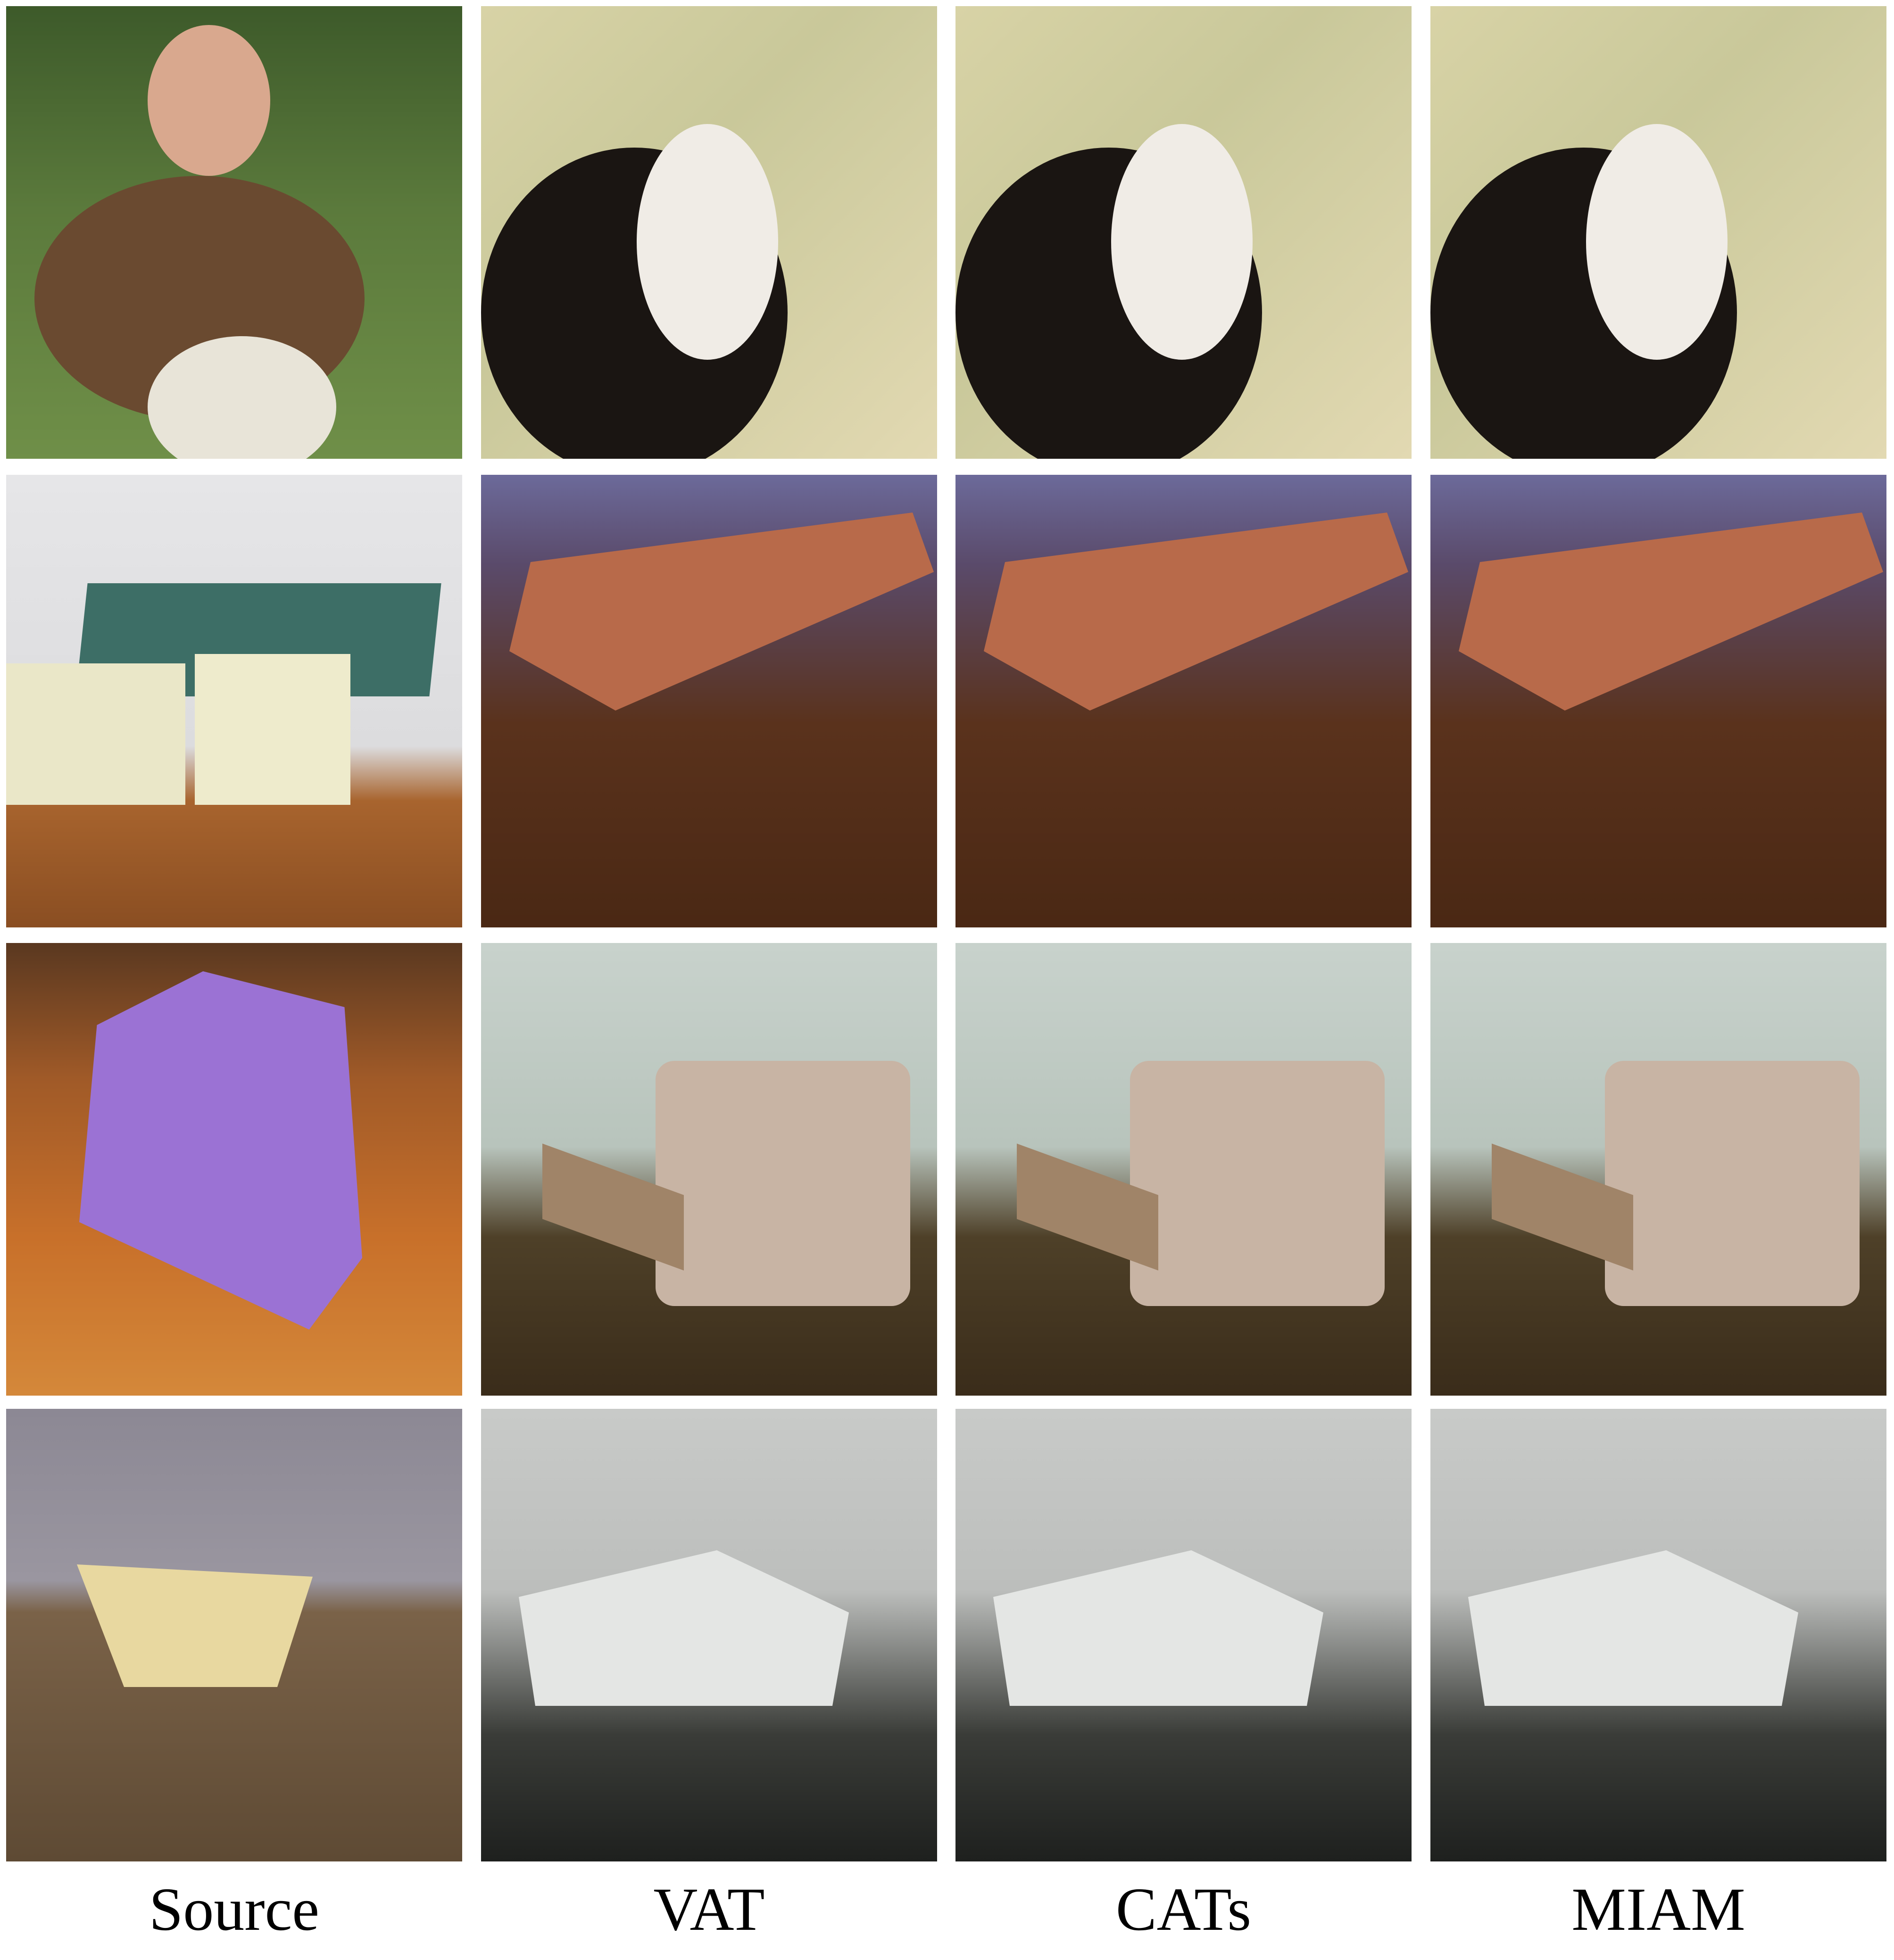 This screenshot has width=1894, height=1960. What do you see at coordinates (1658, 1909) in the screenshot?
I see `column-label: MIAM` at bounding box center [1658, 1909].